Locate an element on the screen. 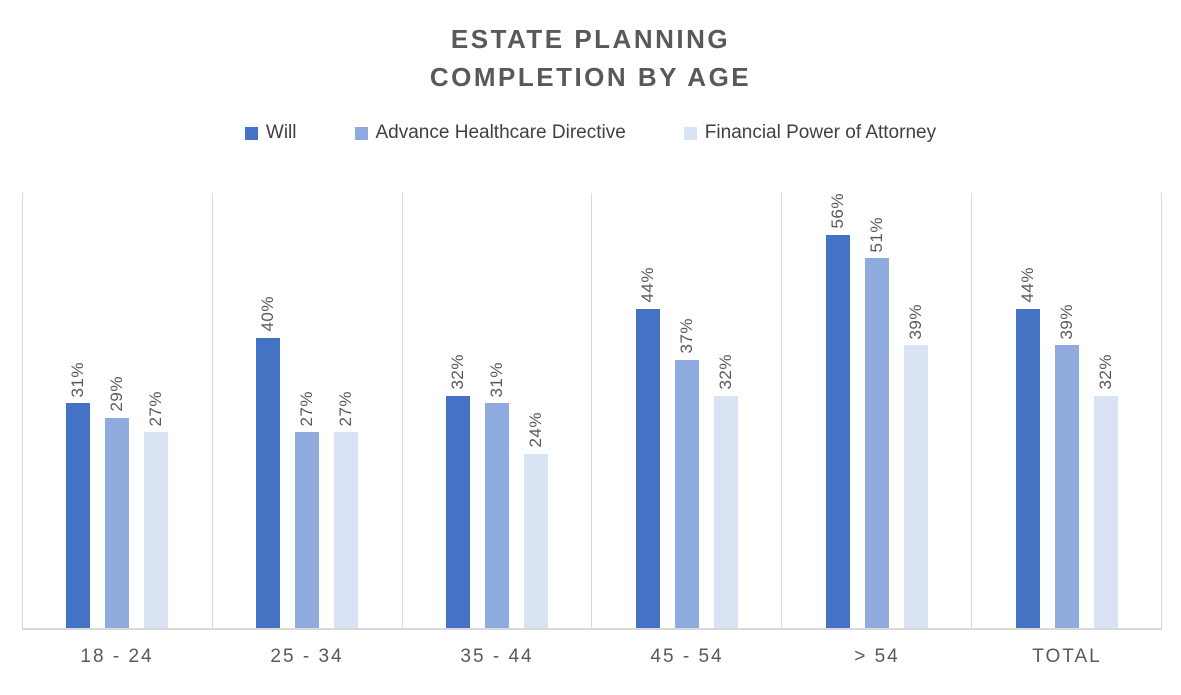 The image size is (1181, 695). category-label-total: TOTAL is located at coordinates (1067, 656).